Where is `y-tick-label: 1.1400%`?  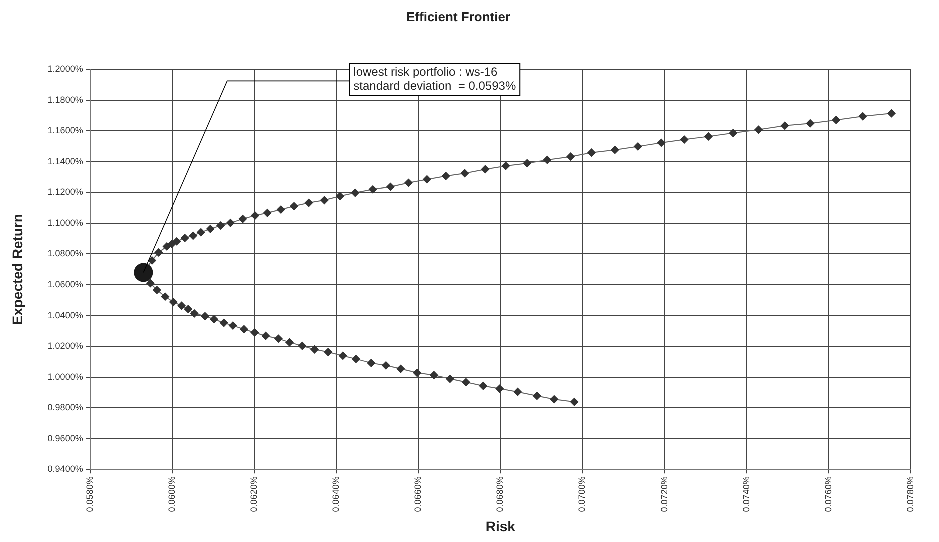
y-tick-label: 1.1400% is located at coordinates (66, 161).